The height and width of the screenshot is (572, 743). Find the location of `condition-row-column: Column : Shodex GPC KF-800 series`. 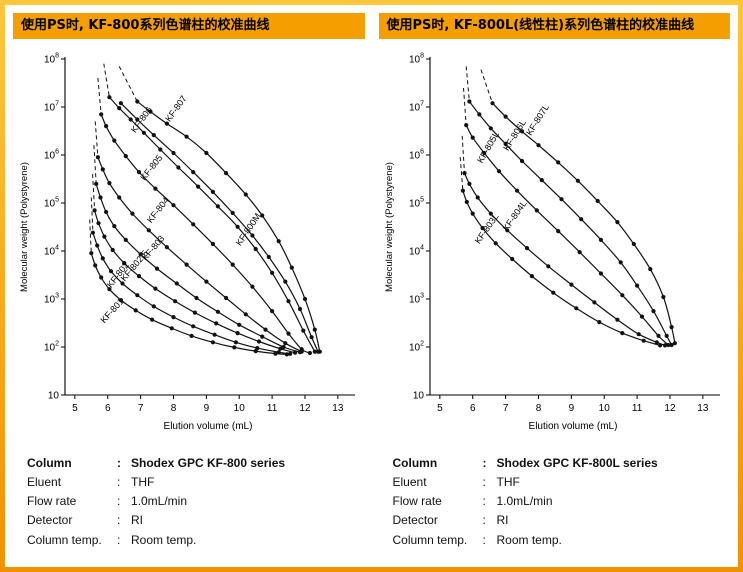

condition-row-column: Column : Shodex GPC KF-800 series is located at coordinates (196, 462).